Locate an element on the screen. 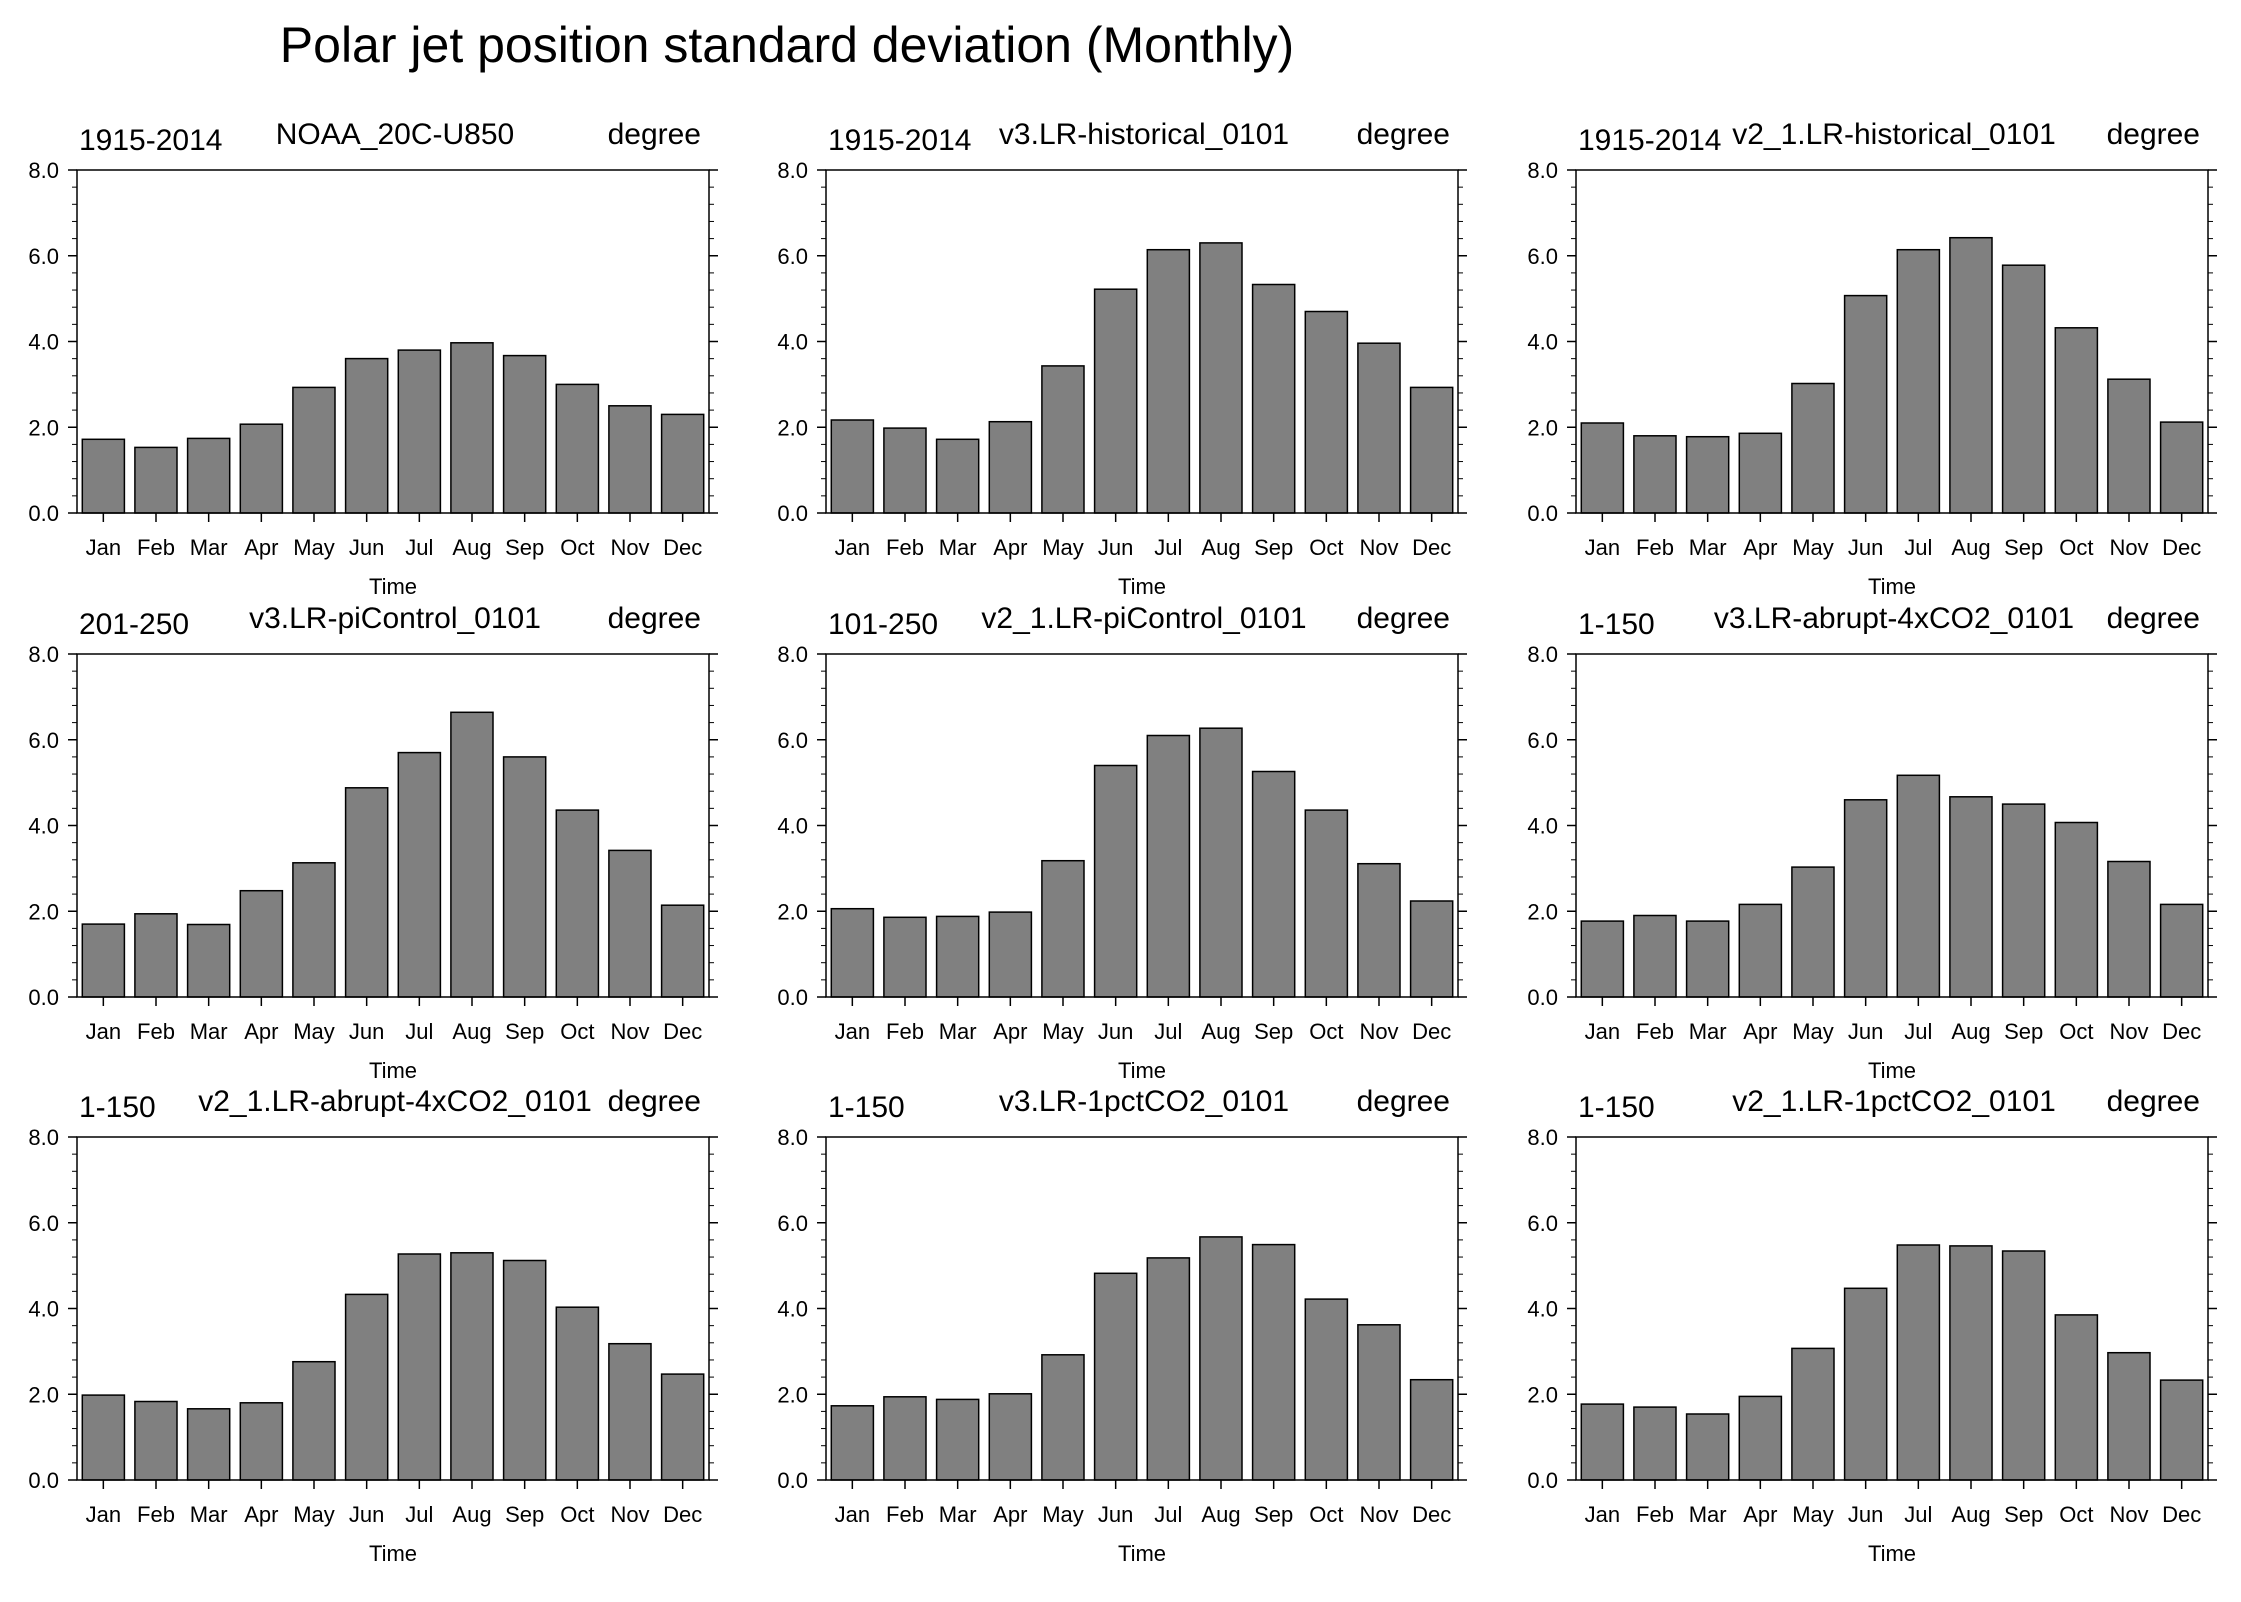  bar-may is located at coordinates (314, 930).